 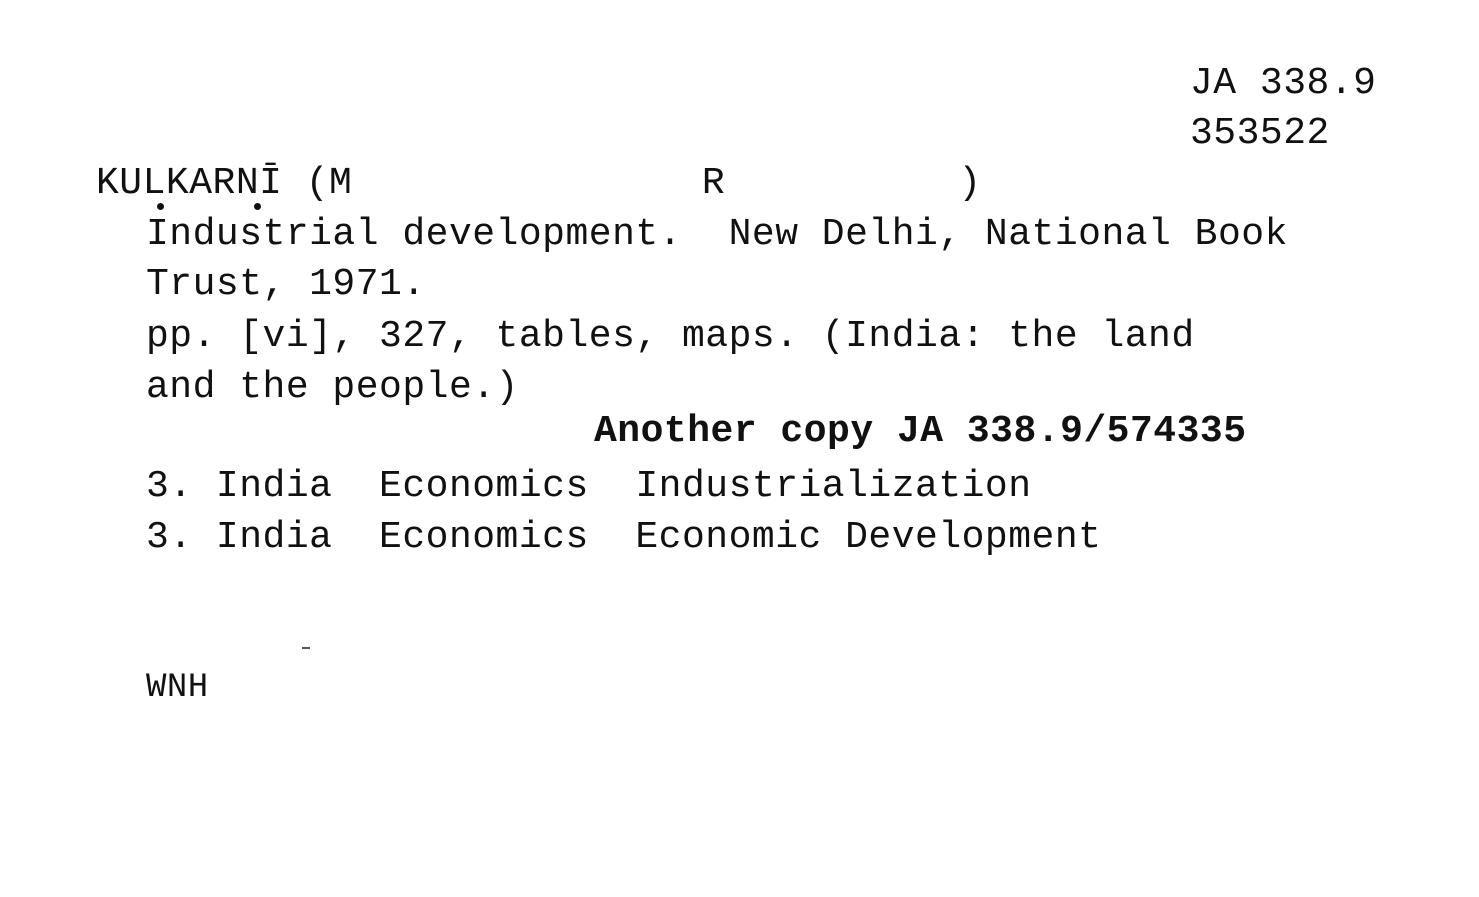 What do you see at coordinates (257, 206) in the screenshot?
I see `diacritic-dot-n` at bounding box center [257, 206].